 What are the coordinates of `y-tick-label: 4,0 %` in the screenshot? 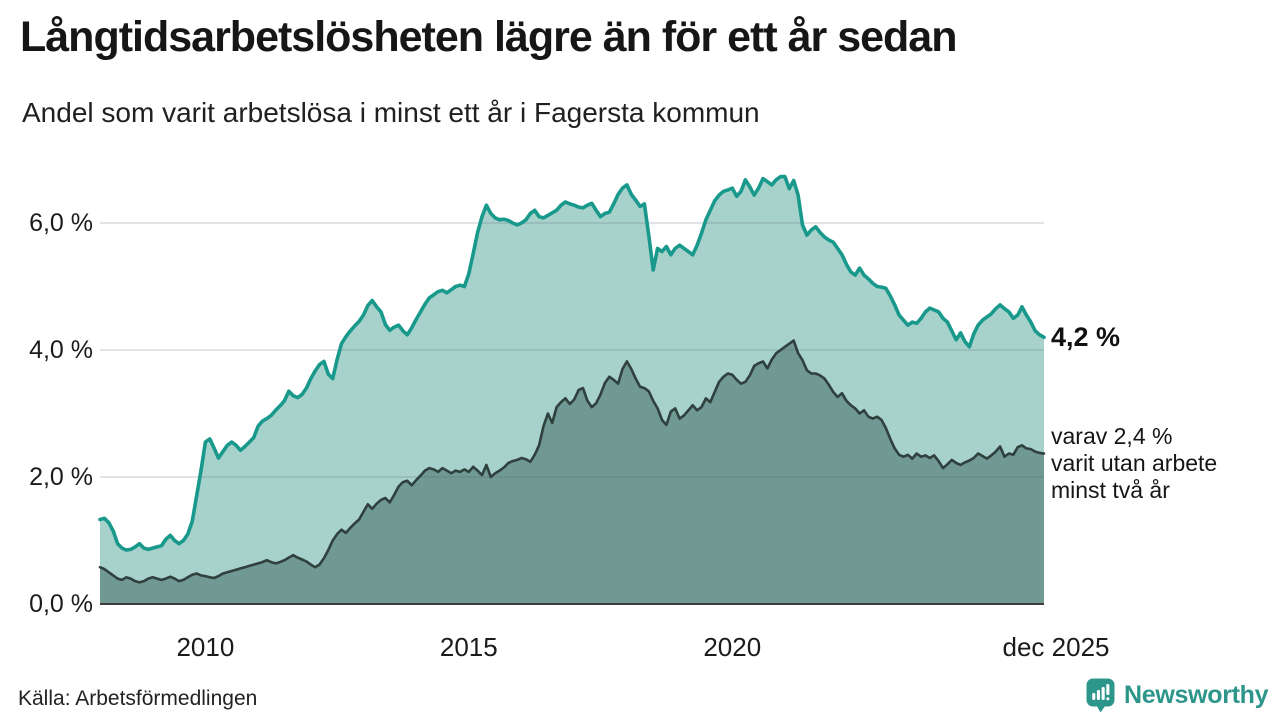 It's located at (61, 350).